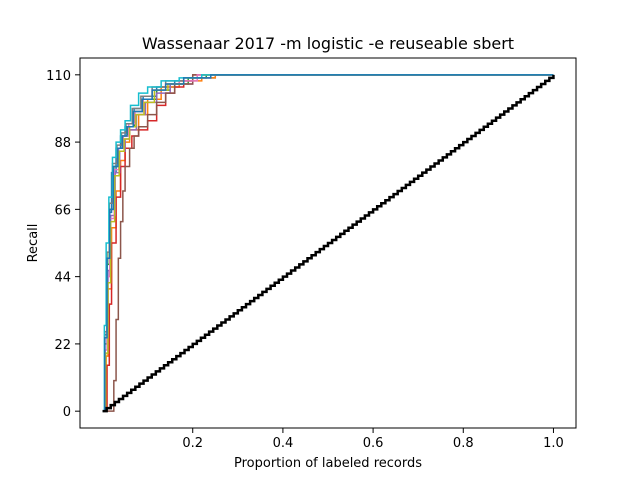 This screenshot has width=640, height=480. I want to click on x-axis: 0.2 0.4 0.6 0.8 1.0, so click(373, 439).